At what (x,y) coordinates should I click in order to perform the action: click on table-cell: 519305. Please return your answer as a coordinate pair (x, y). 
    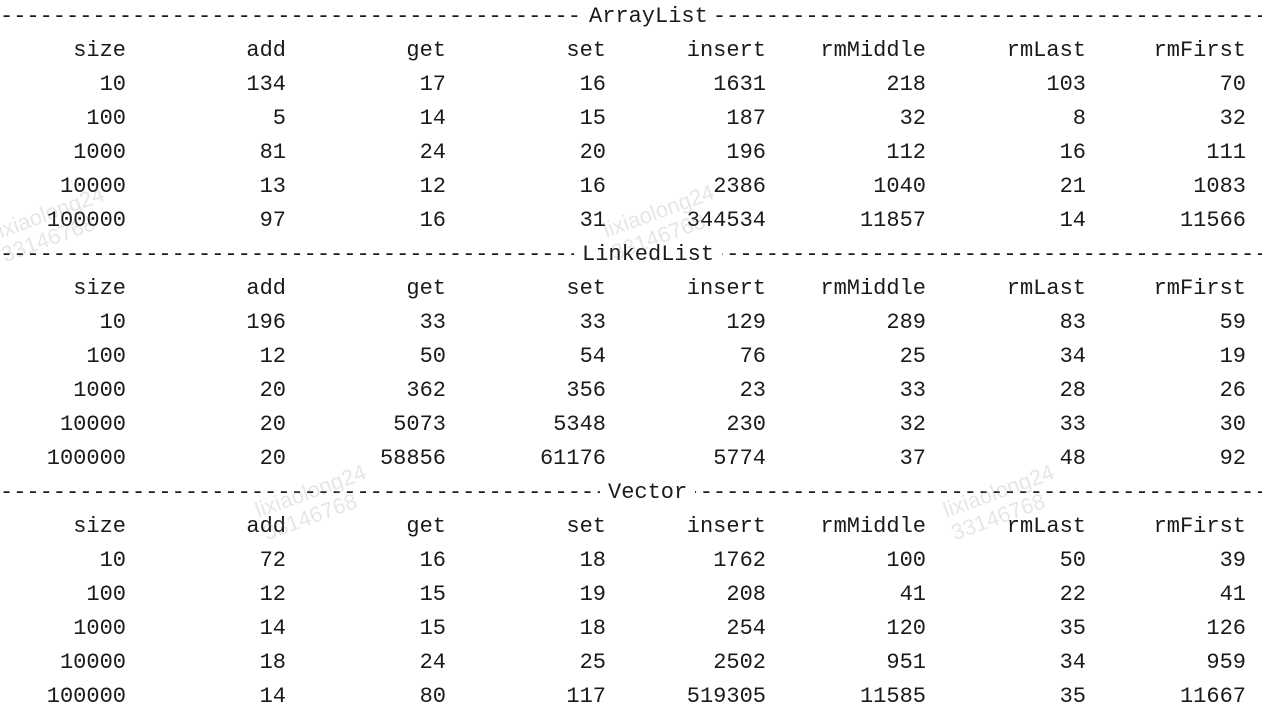
    Looking at the image, I should click on (726, 696).